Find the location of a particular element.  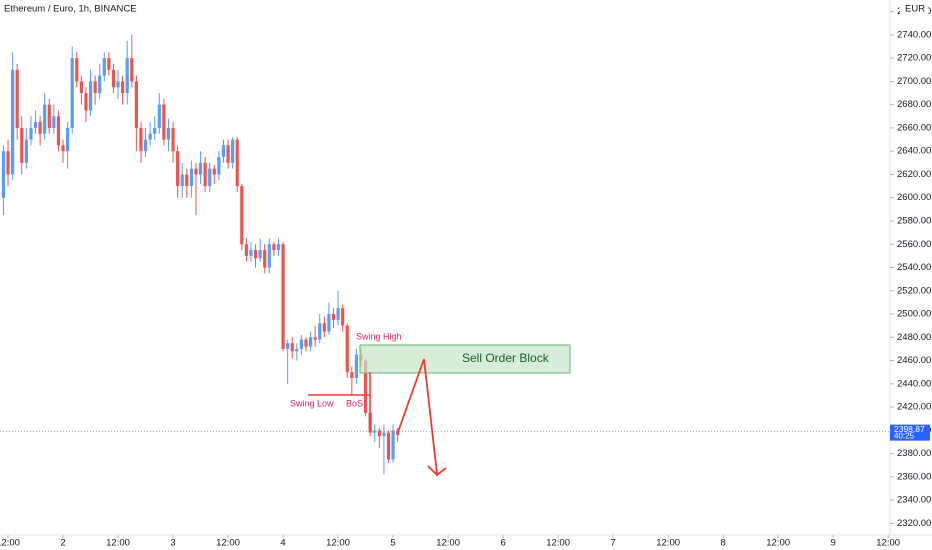

y-tick-label: 2560.00 is located at coordinates (914, 244).